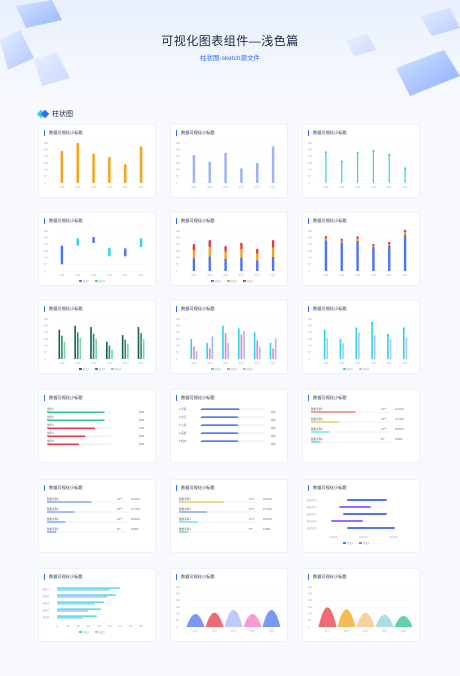 This screenshot has width=460, height=676. What do you see at coordinates (273, 428) in the screenshot?
I see `value-label: 580` at bounding box center [273, 428].